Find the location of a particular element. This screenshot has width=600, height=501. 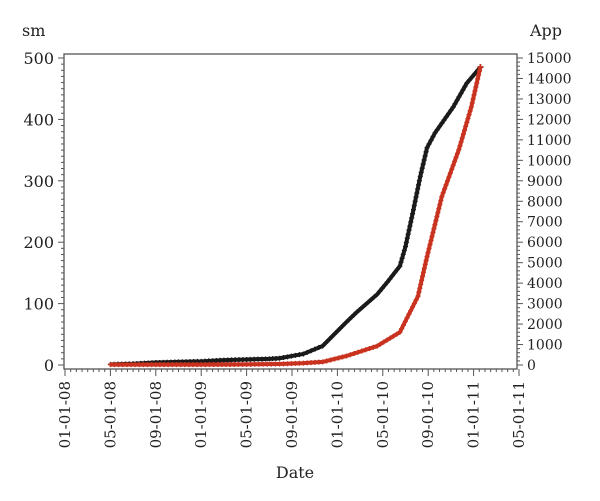

x-tick-label: 01-01-08 is located at coordinates (65, 414).